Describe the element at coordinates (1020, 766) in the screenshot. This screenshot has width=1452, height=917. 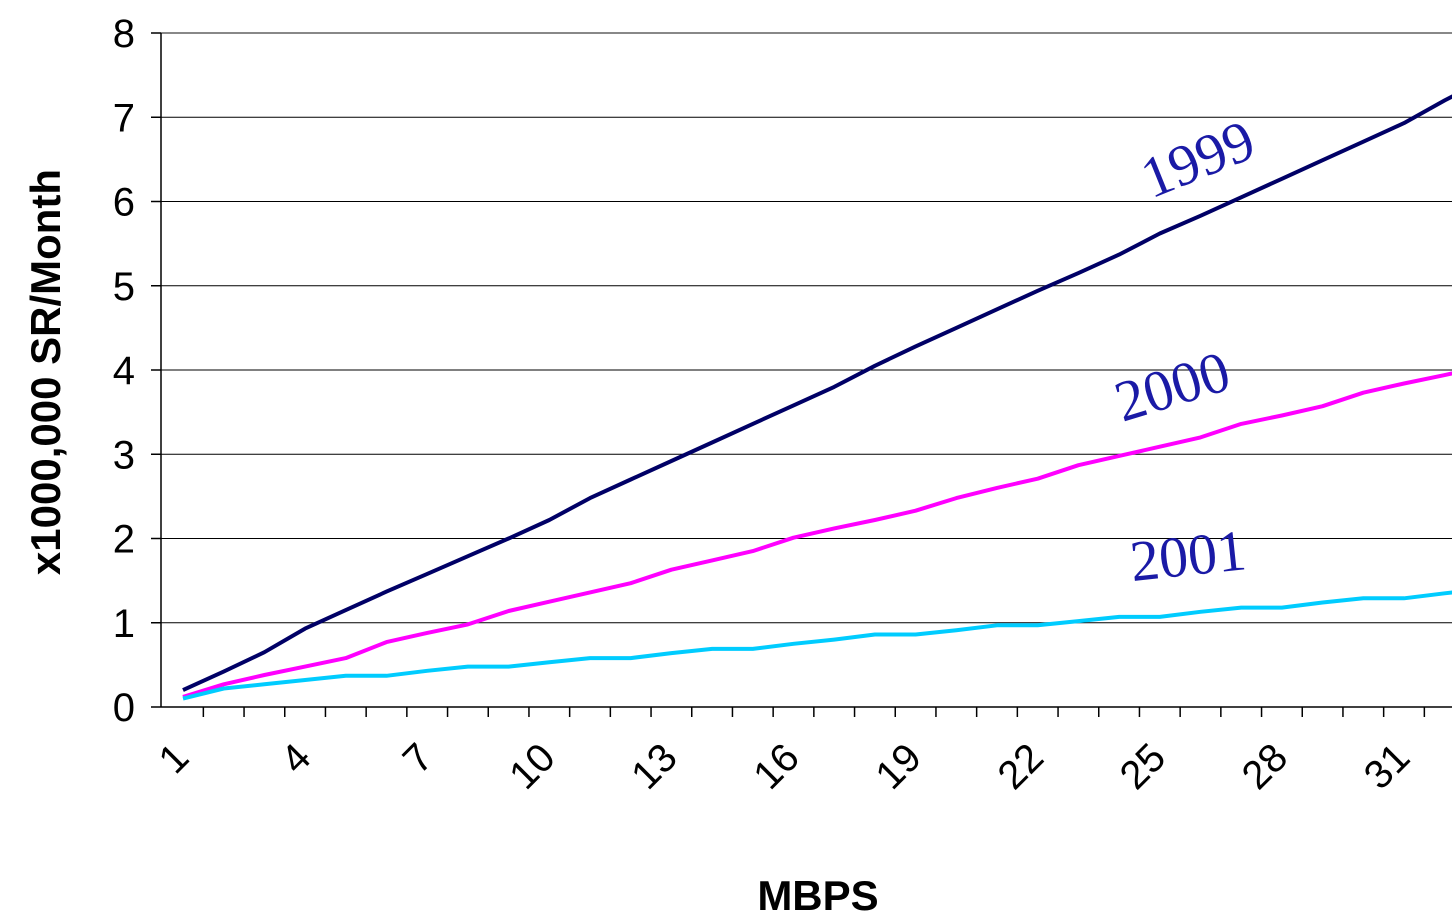
I see `x-tick-label: 22` at that location.